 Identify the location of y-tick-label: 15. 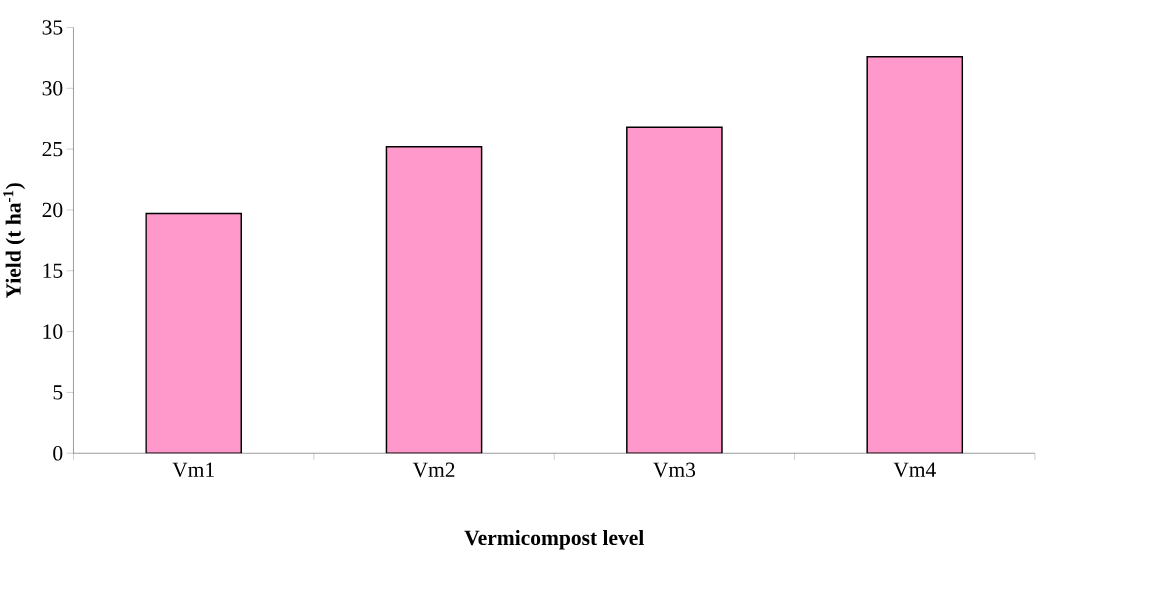
(53, 271).